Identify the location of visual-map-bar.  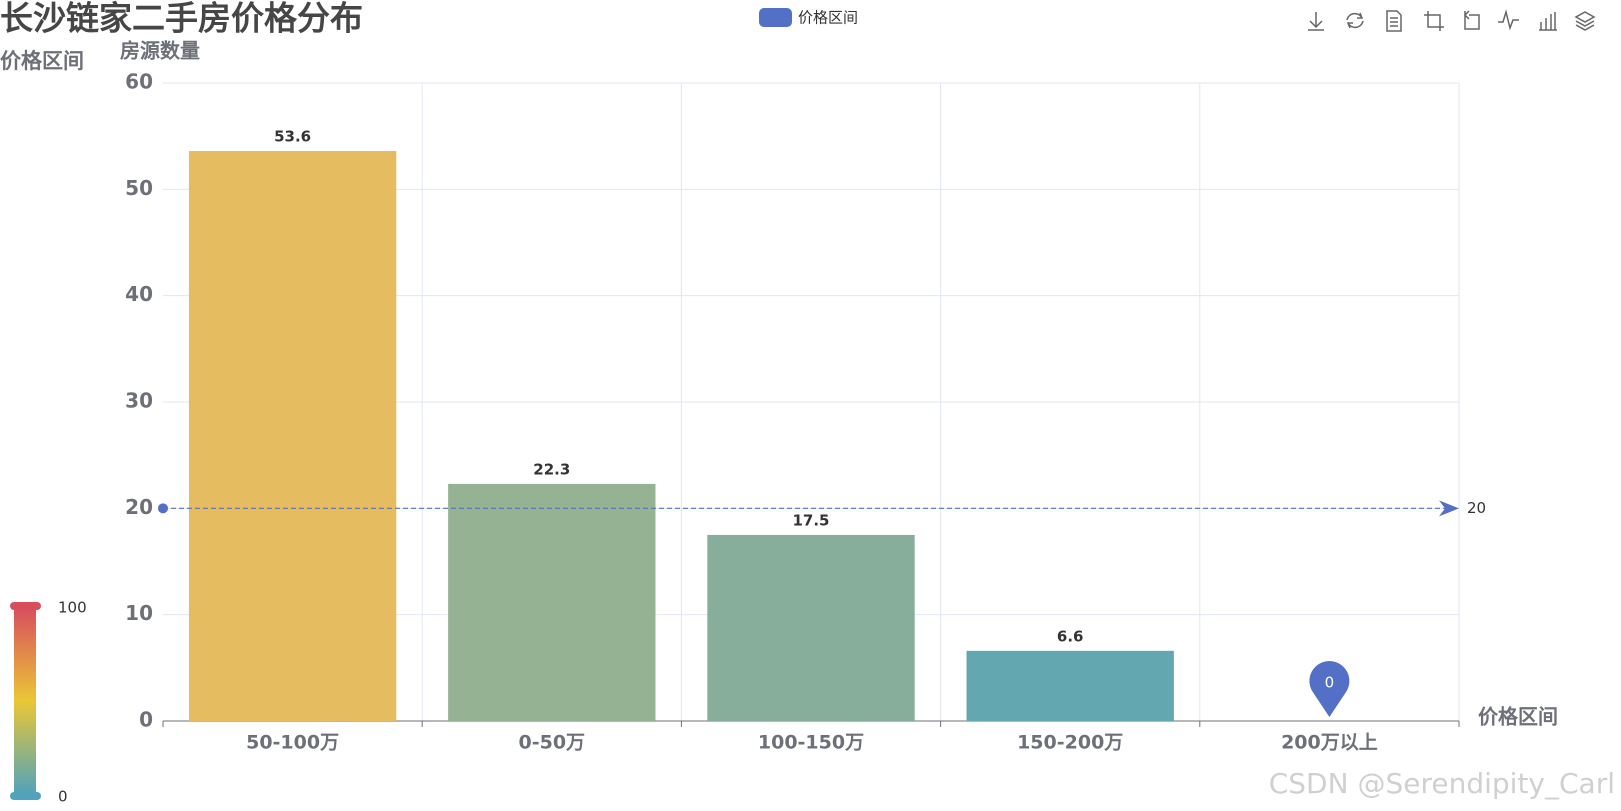
(25, 701).